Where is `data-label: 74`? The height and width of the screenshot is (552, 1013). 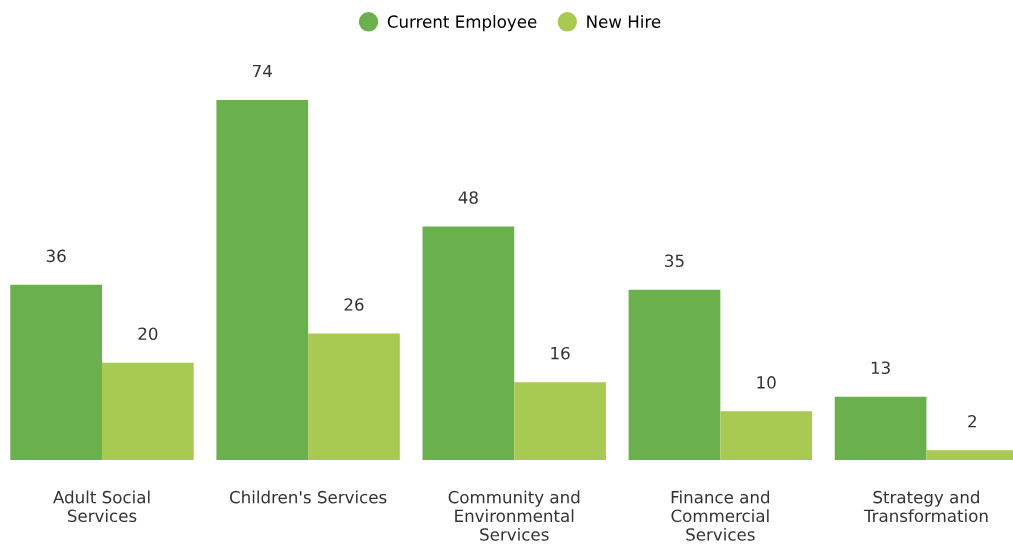
data-label: 74 is located at coordinates (262, 71).